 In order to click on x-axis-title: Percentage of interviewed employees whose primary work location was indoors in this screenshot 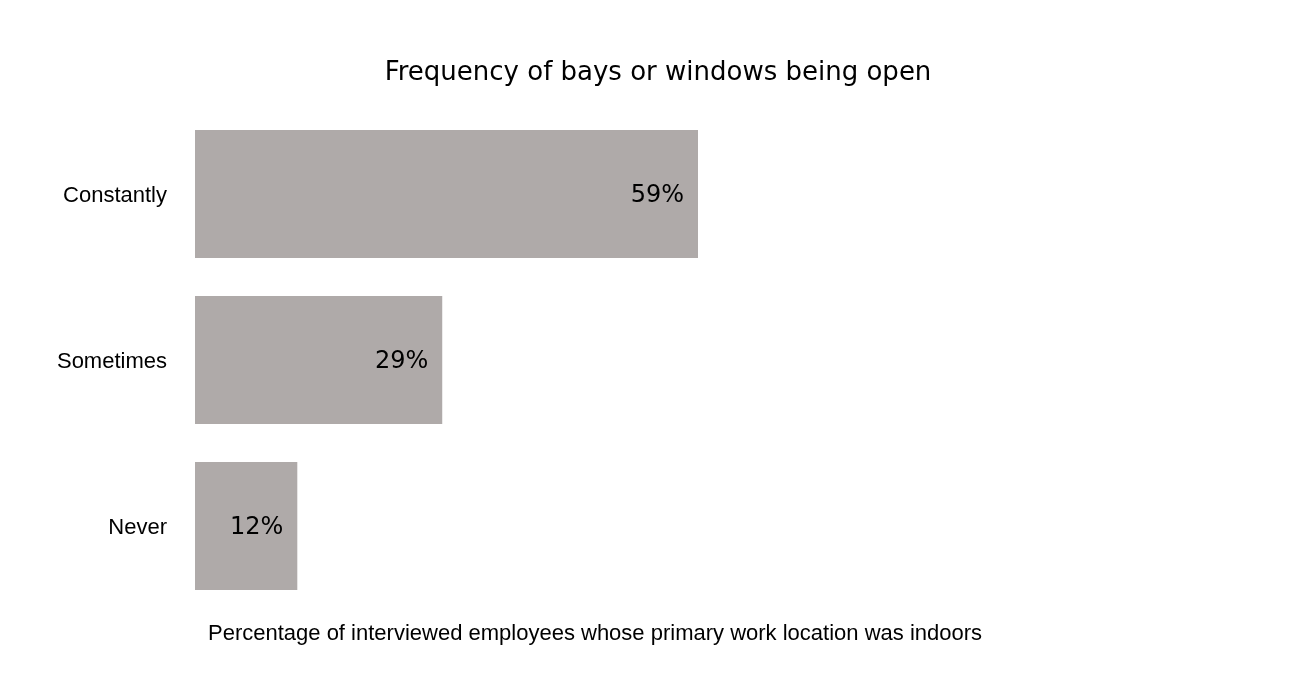, I will do `click(595, 632)`.